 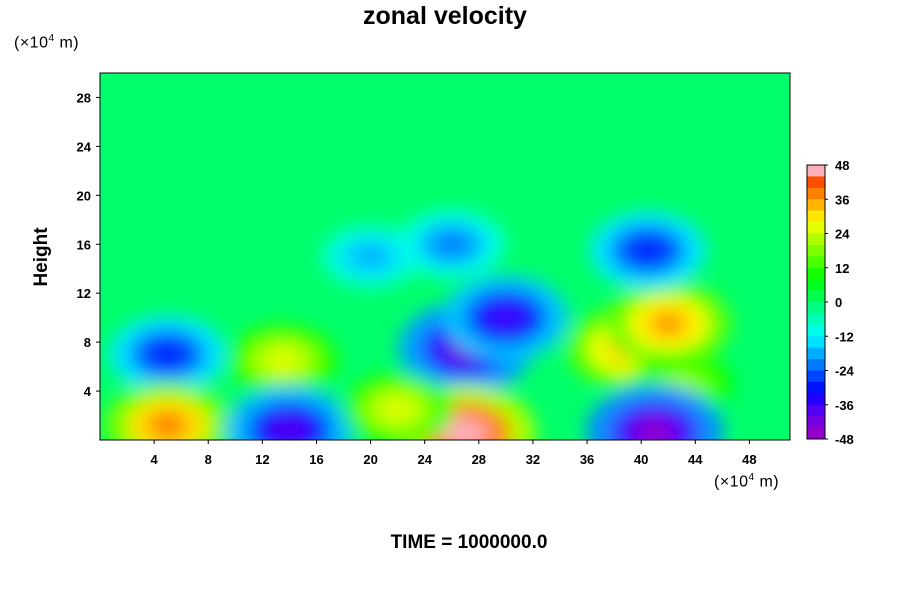 I want to click on time-label: TIME = 1000000.0, so click(x=469, y=542).